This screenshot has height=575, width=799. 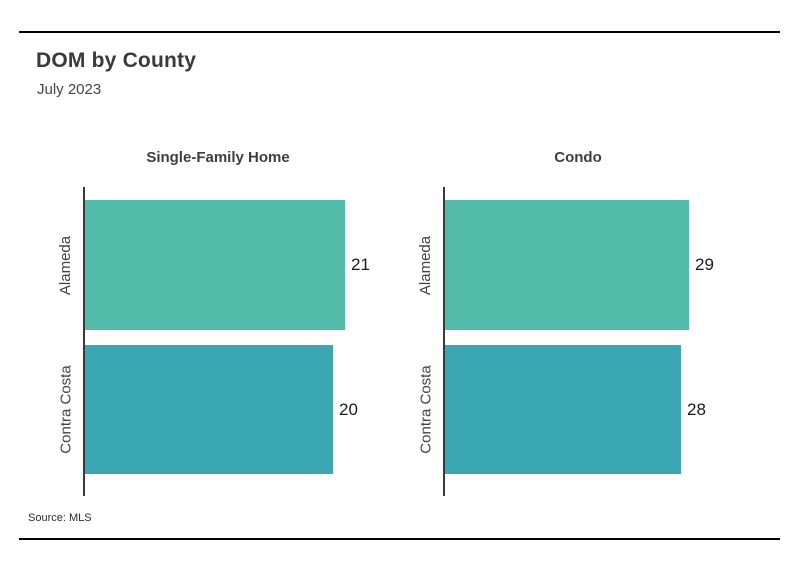 What do you see at coordinates (360, 264) in the screenshot?
I see `bar-value-label: 21` at bounding box center [360, 264].